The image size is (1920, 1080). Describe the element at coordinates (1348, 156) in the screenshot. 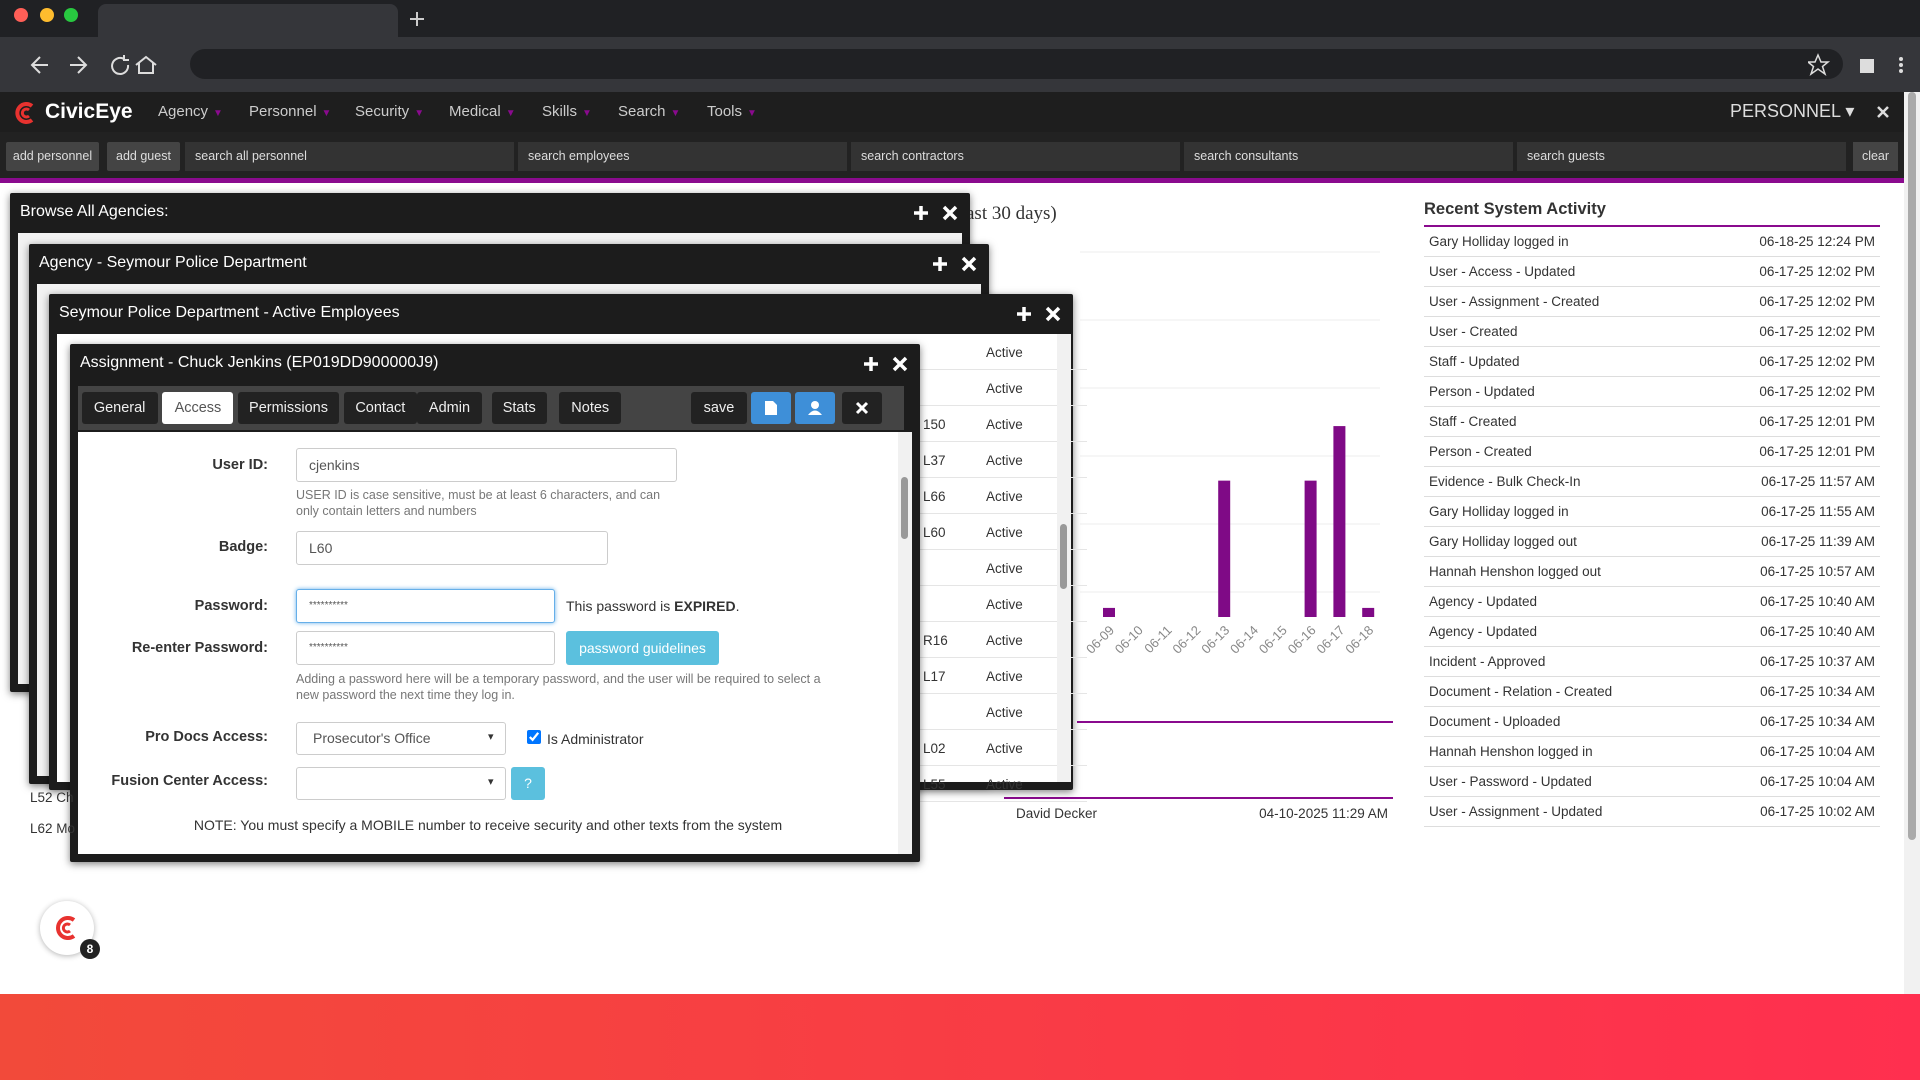

I see `search-input: search consultants` at that location.